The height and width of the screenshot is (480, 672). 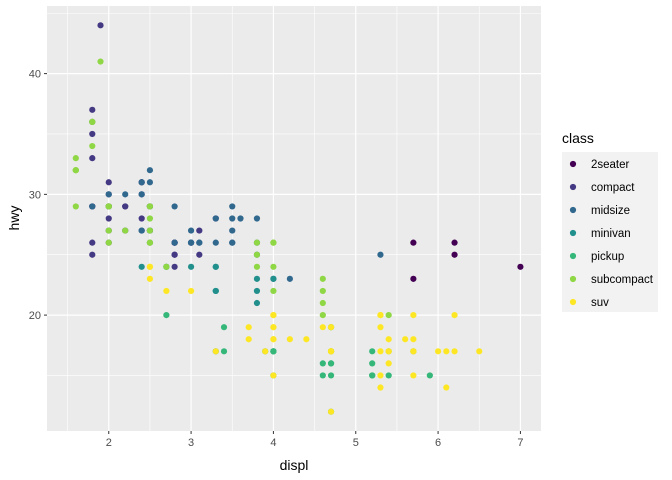 What do you see at coordinates (35, 195) in the screenshot?
I see `y-tick-label: 30` at bounding box center [35, 195].